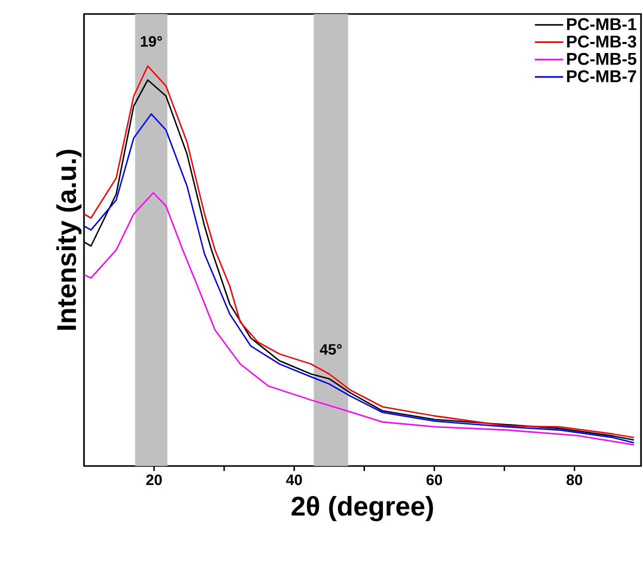 Image resolution: width=643 pixels, height=570 pixels. I want to click on legend-label: PC-MB-1, so click(601, 24).